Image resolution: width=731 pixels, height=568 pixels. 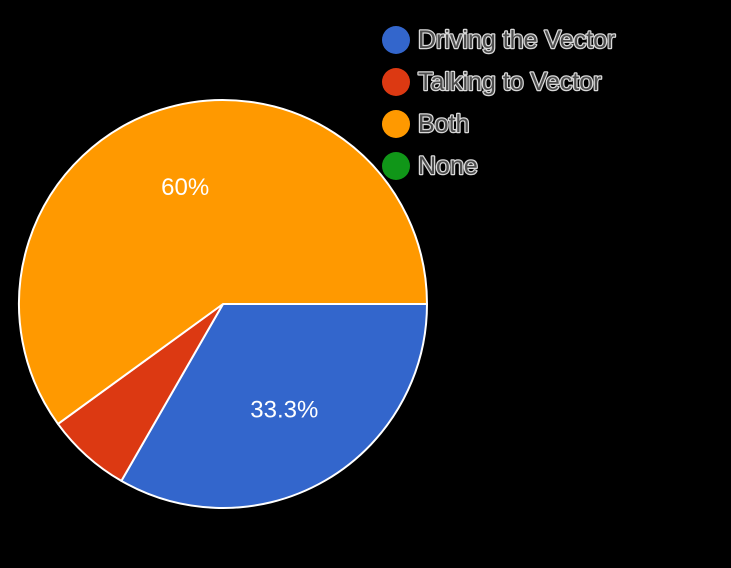 I want to click on legend-label-none: None, so click(x=448, y=166).